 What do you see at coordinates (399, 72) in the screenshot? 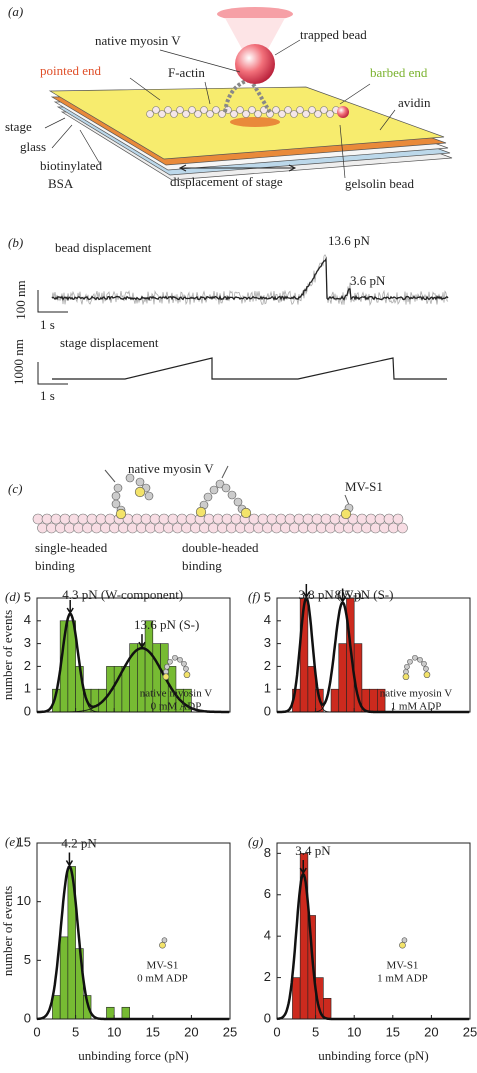
I see `label: barbed end` at bounding box center [399, 72].